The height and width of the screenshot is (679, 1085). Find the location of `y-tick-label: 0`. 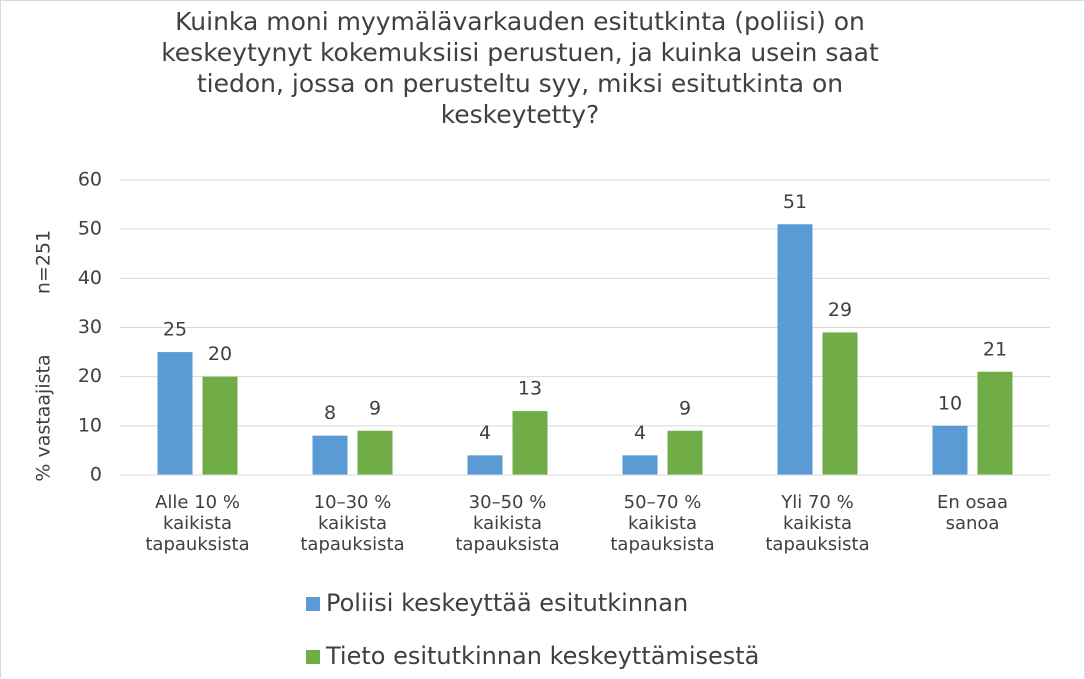

y-tick-label: 0 is located at coordinates (96, 475).